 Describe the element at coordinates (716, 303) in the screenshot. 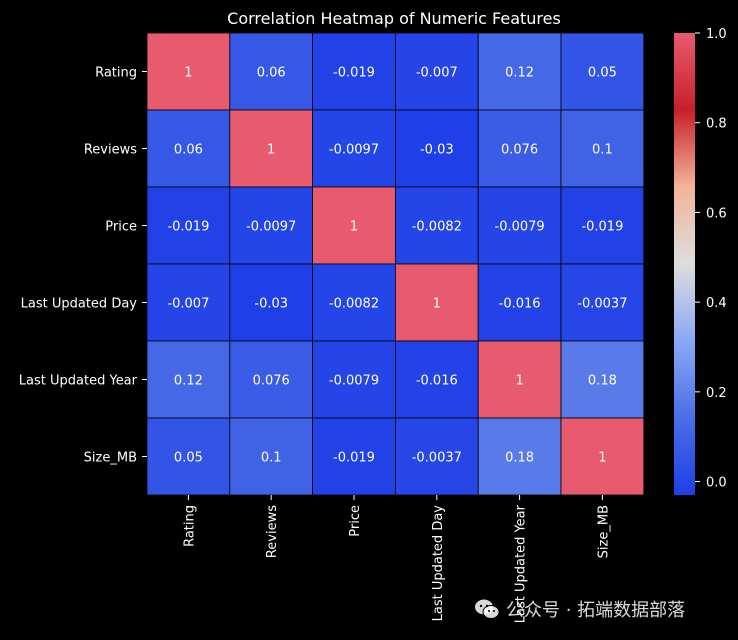

I see `colorbar-tick-label: 0.4` at that location.